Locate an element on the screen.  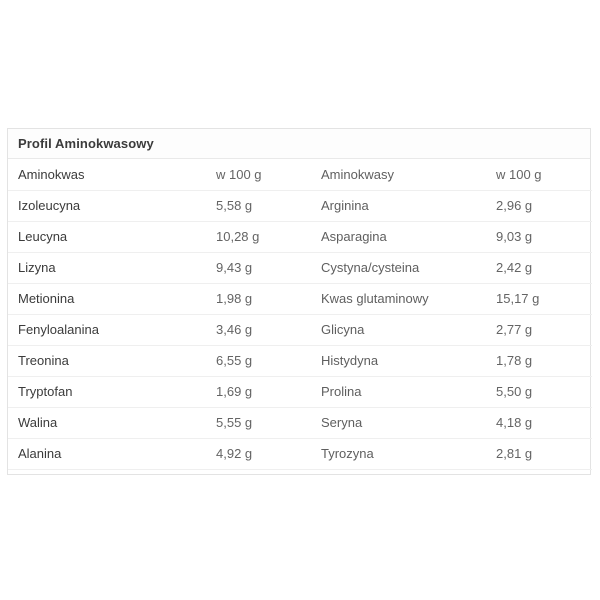
amino-name-cell: Izoleucyna is located at coordinates (107, 206).